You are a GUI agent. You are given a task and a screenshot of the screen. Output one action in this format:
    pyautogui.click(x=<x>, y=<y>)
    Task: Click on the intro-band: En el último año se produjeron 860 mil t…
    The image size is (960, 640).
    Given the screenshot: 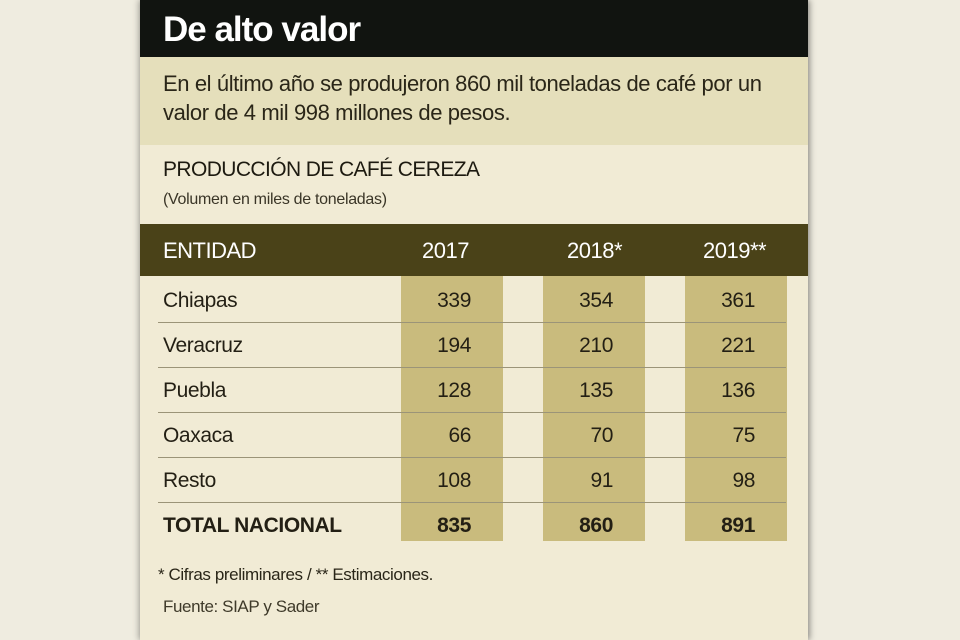 What is the action you would take?
    pyautogui.click(x=474, y=101)
    